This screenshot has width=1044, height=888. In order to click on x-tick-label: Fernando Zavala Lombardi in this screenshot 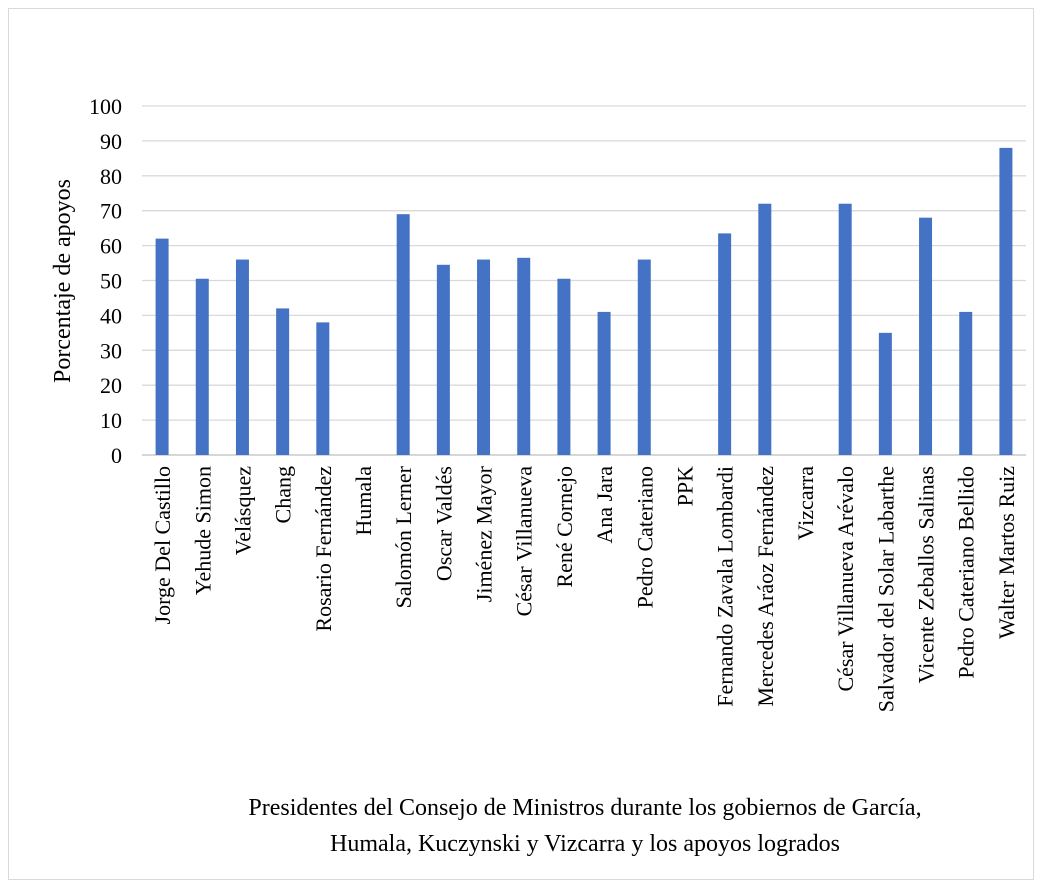, I will do `click(725, 586)`.